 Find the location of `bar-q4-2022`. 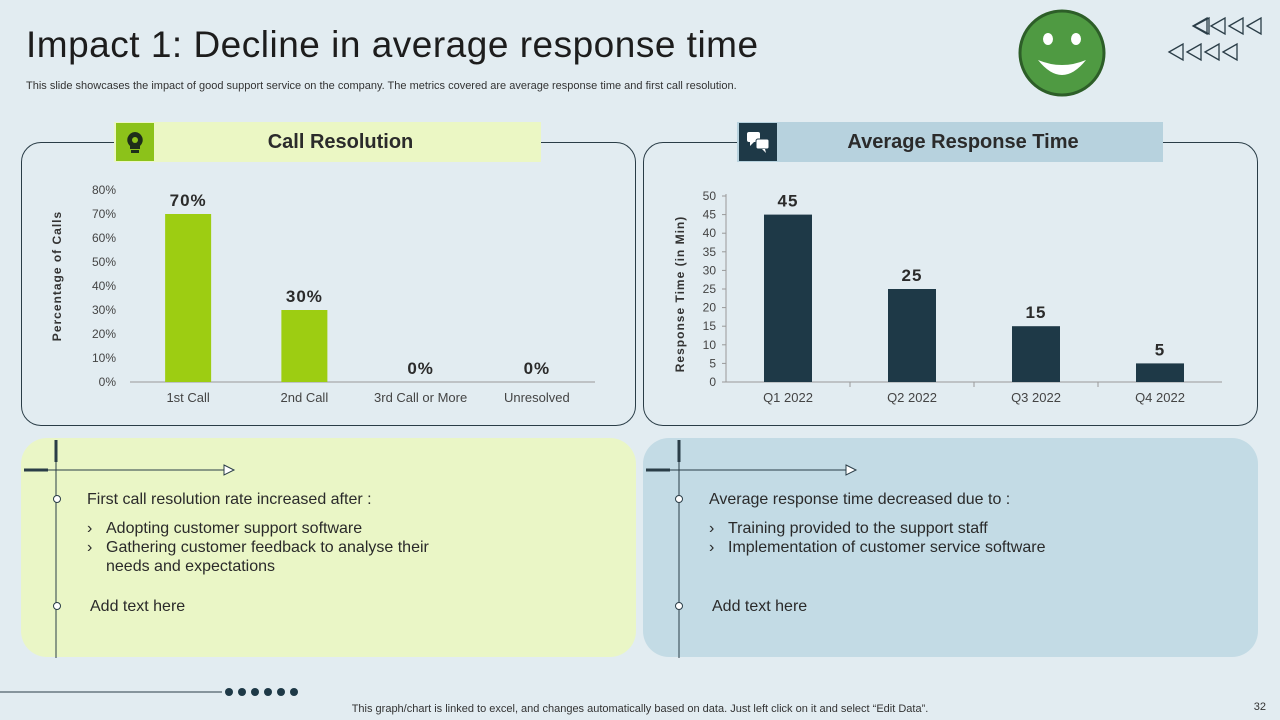

bar-q4-2022 is located at coordinates (1160, 372).